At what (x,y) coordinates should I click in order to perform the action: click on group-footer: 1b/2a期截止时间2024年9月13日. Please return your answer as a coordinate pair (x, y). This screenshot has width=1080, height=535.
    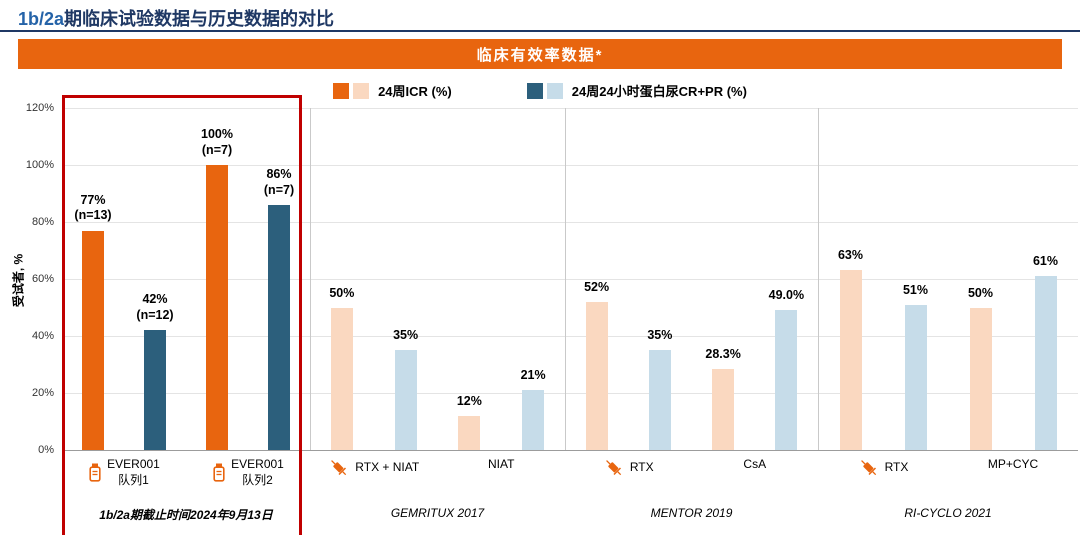
    Looking at the image, I should click on (186, 515).